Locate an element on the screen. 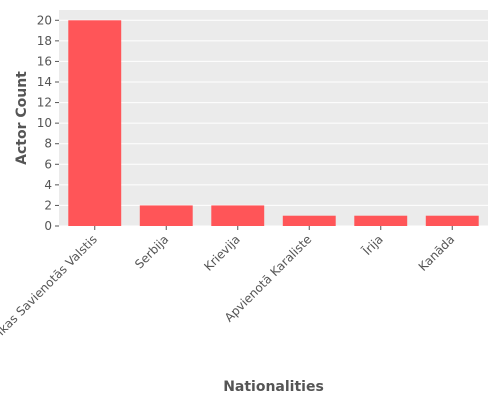  y-tick-label: 16 is located at coordinates (44, 61).